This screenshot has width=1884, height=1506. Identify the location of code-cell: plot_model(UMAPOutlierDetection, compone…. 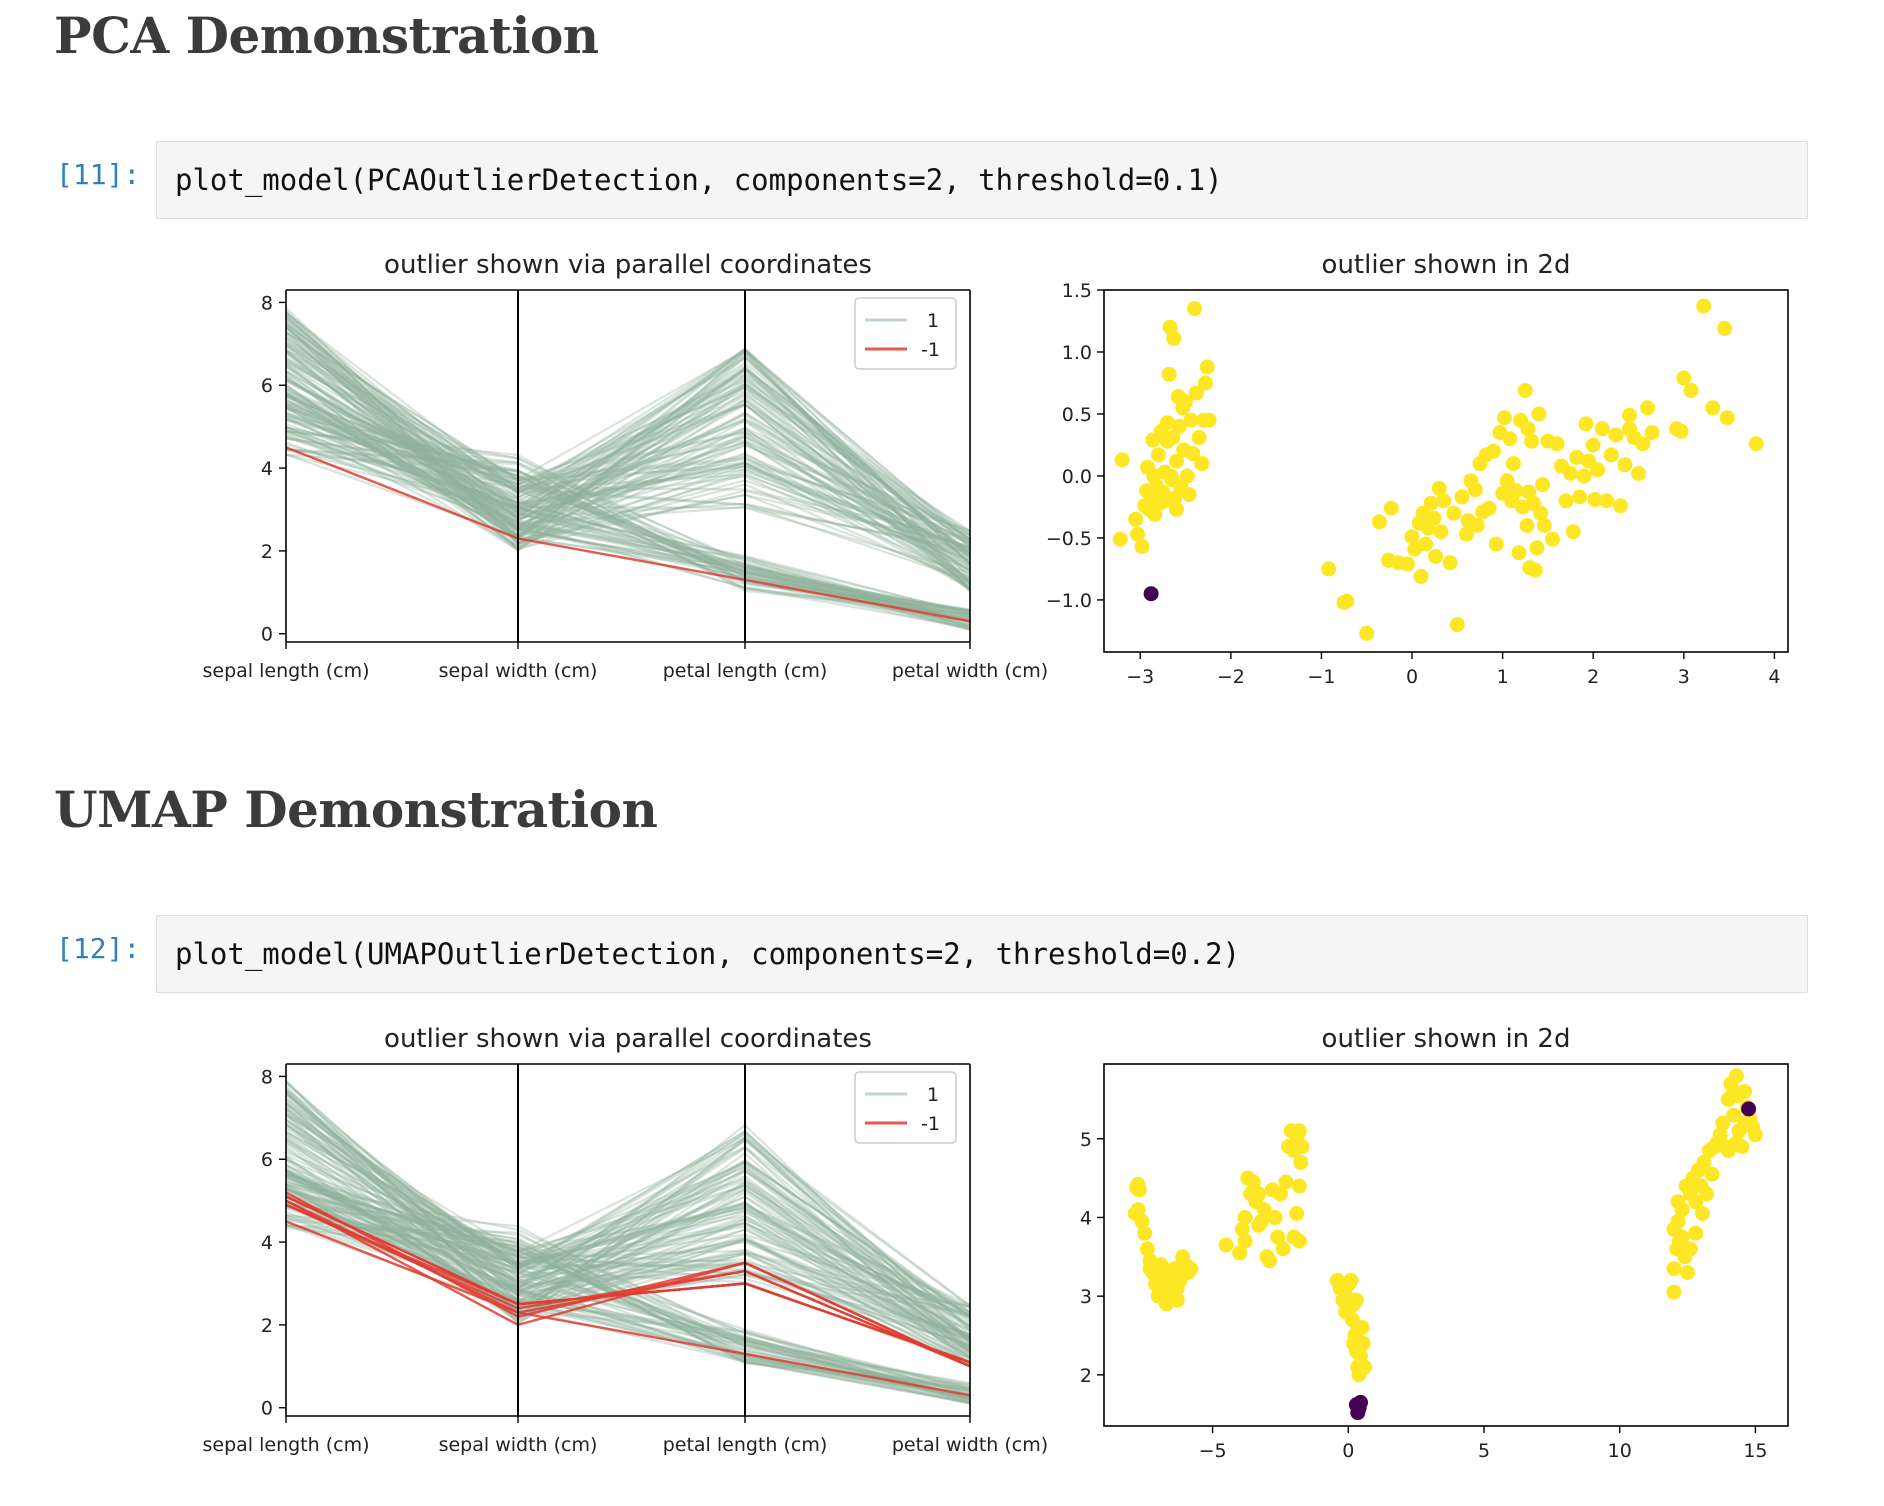
(982, 954).